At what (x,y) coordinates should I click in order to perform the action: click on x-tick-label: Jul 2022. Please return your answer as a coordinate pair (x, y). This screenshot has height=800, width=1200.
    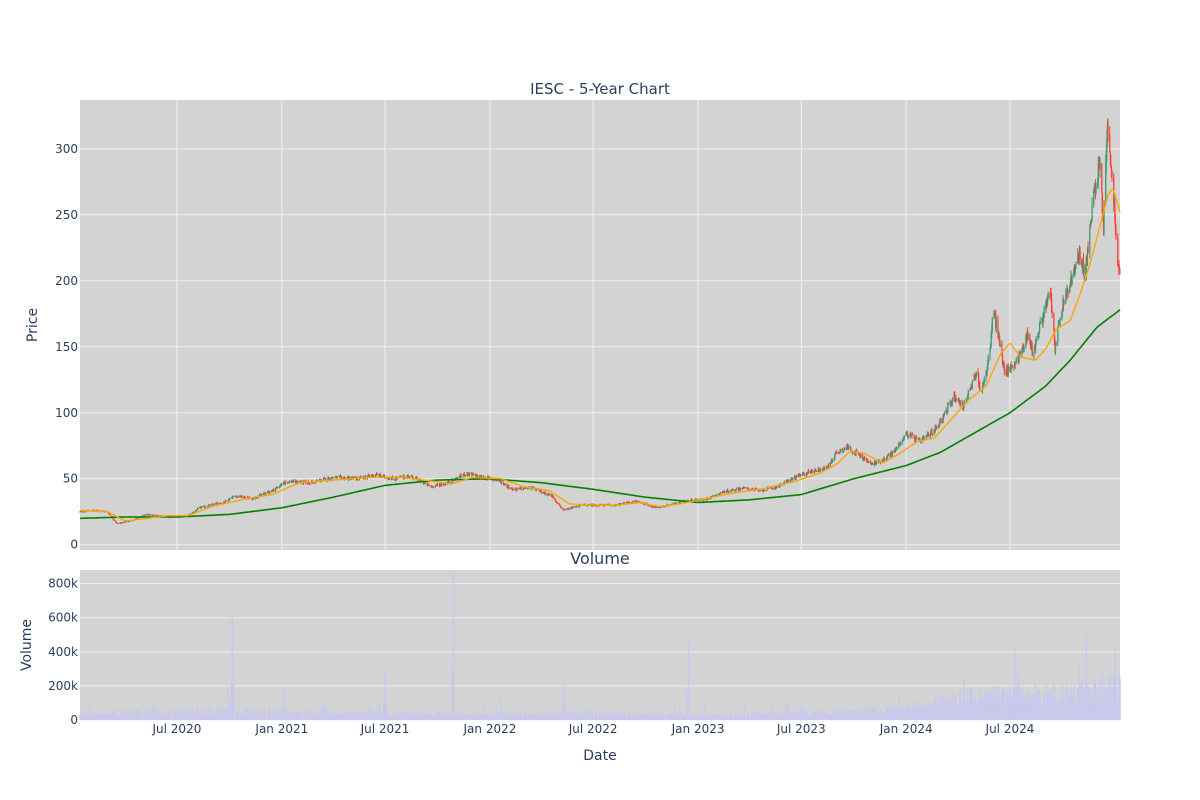
    Looking at the image, I should click on (593, 729).